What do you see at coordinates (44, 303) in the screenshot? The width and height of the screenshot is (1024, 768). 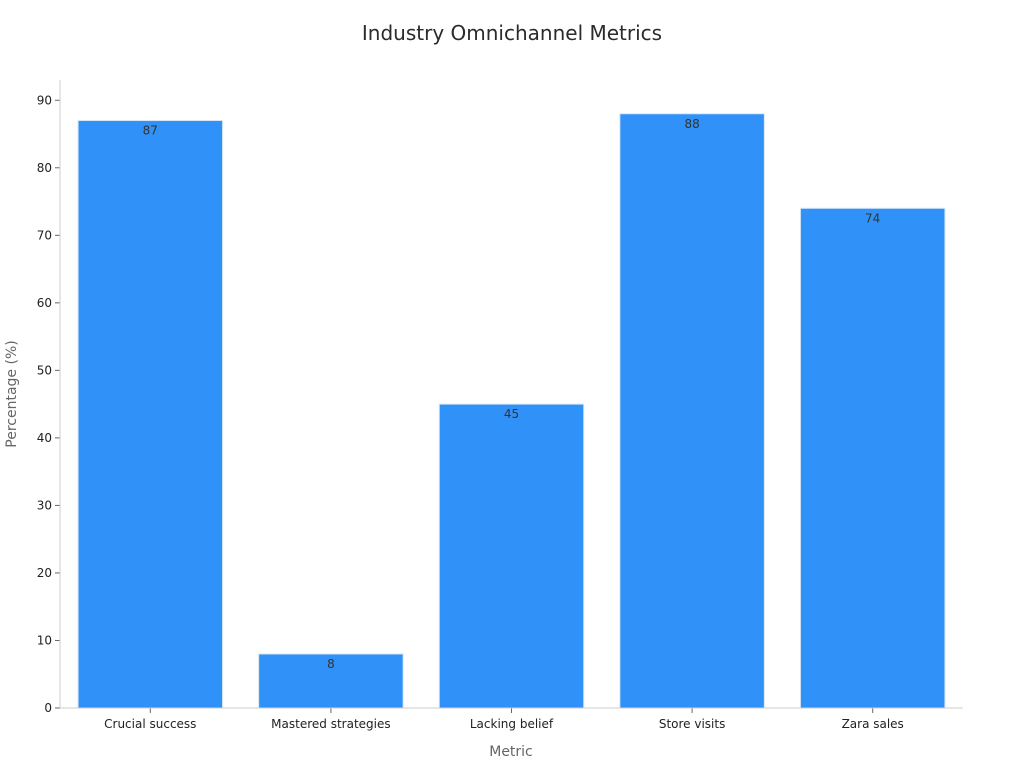 I see `y-tick-label: 60` at bounding box center [44, 303].